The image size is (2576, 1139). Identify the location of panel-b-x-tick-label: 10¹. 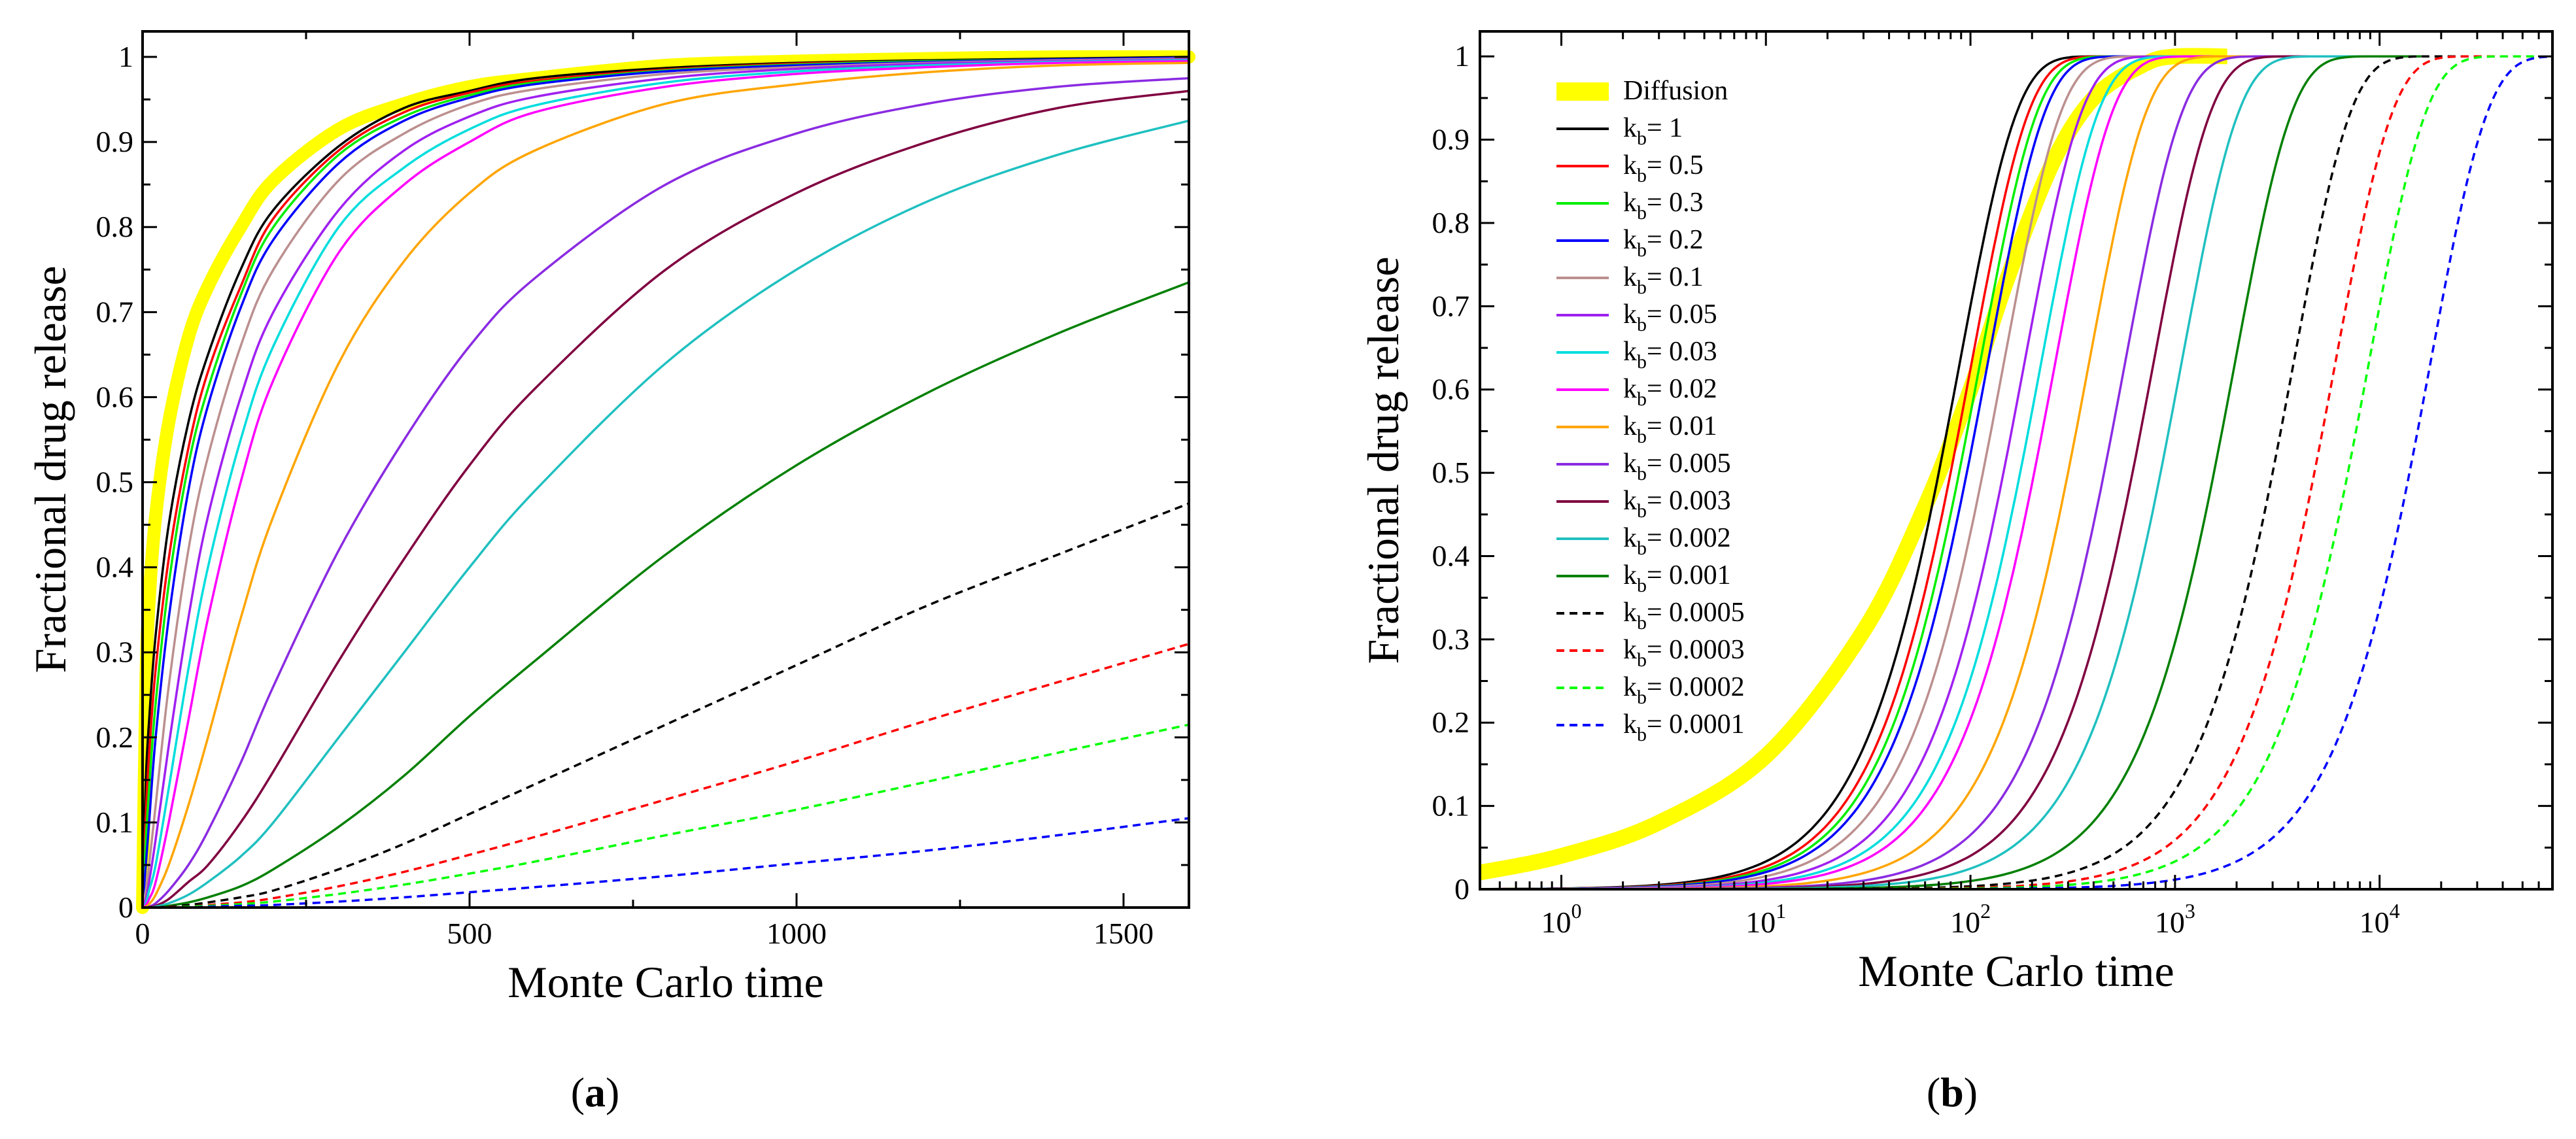
(1765, 919).